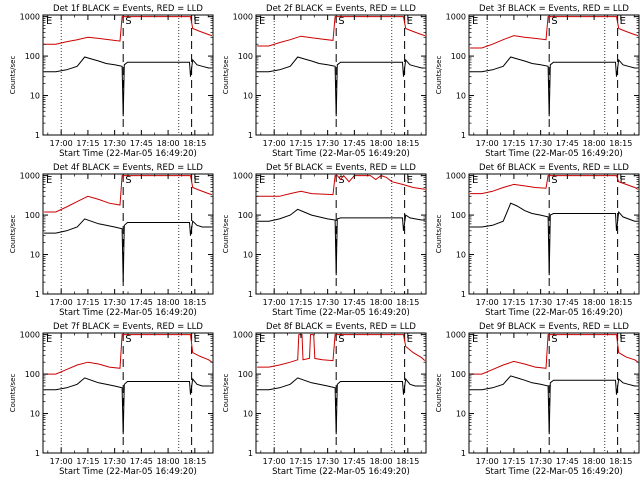  Describe the element at coordinates (341, 168) in the screenshot. I see `panel-title: Det 5f BLACK = Events, RED = LLD` at that location.